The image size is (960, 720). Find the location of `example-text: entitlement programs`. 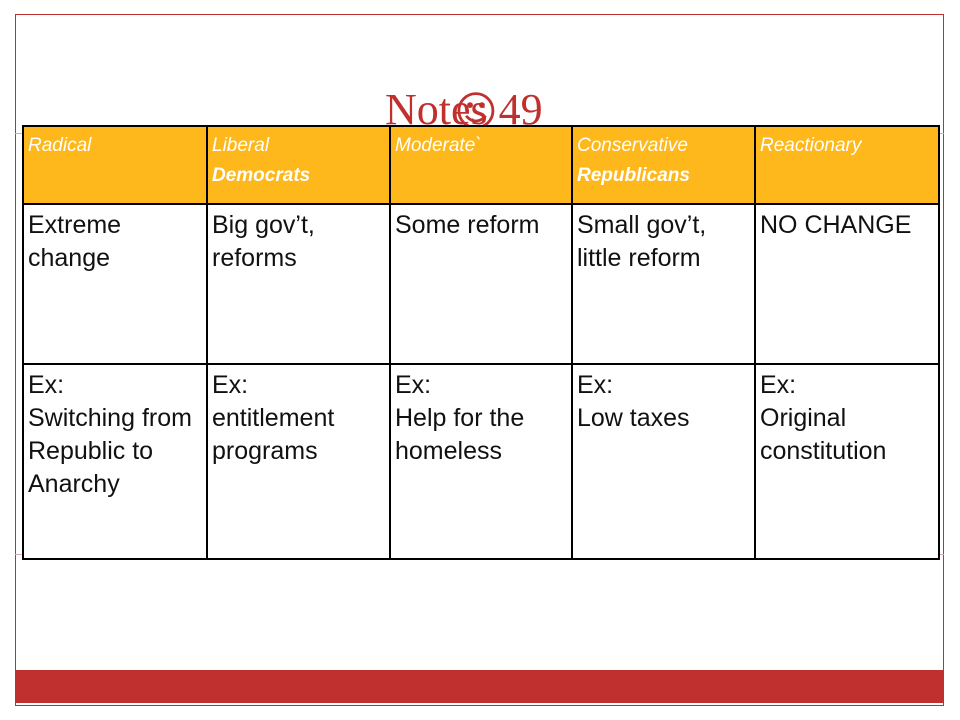

example-text: entitlement programs is located at coordinates (273, 434).